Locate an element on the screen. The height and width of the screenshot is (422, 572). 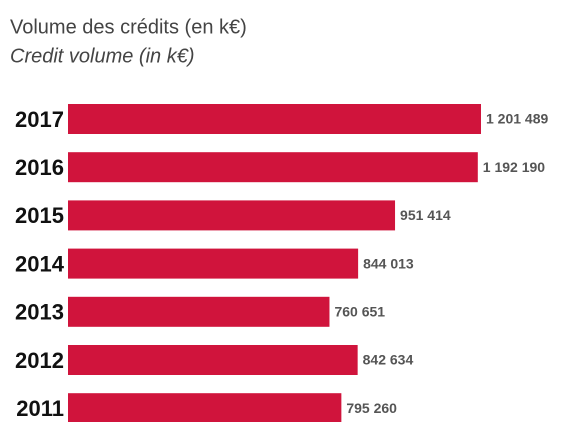
chart-subtitle: Credit volume (in k€) is located at coordinates (102, 56).